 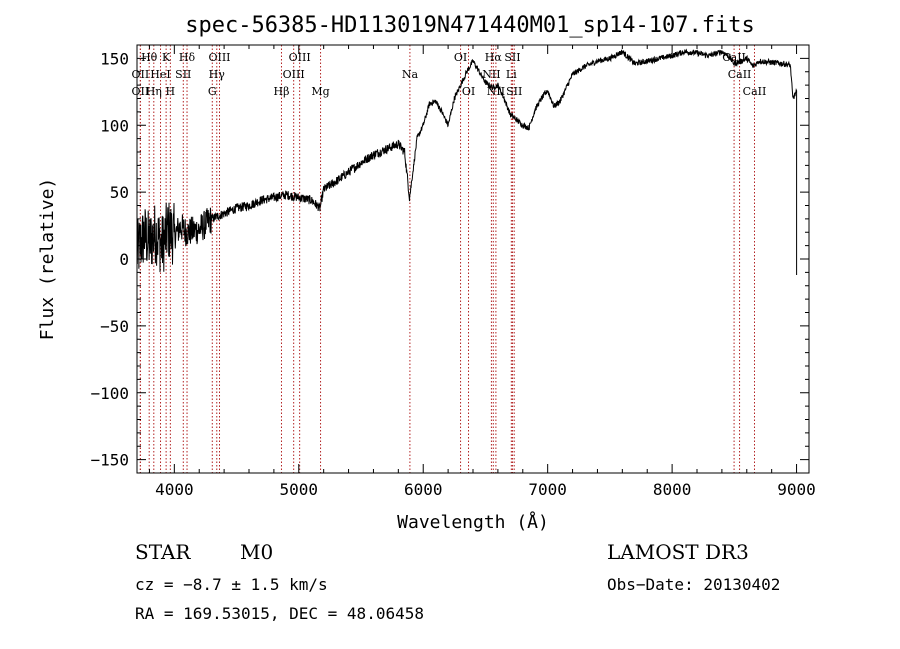 I want to click on spectral-line-label: Na, so click(x=410, y=74).